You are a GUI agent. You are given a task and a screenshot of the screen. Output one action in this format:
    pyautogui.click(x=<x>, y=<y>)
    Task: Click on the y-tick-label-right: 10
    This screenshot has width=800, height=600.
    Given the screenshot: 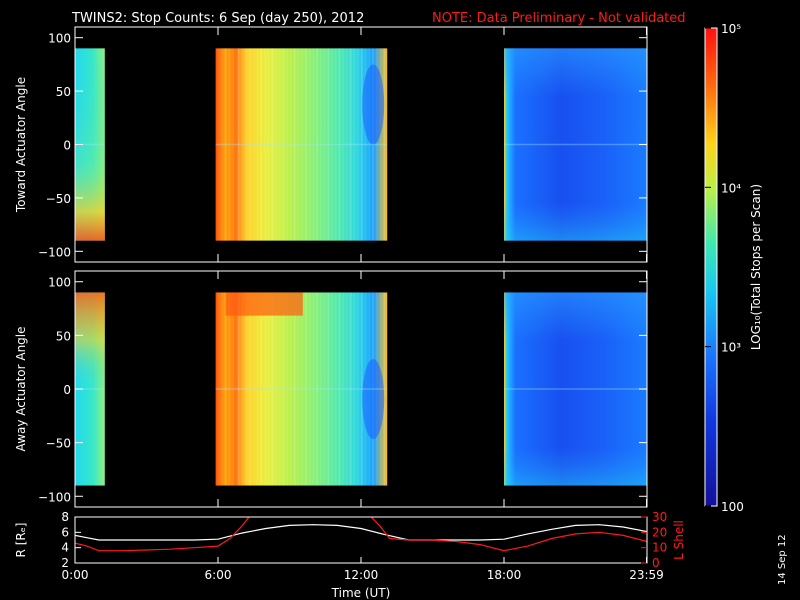 What is the action you would take?
    pyautogui.click(x=659, y=548)
    